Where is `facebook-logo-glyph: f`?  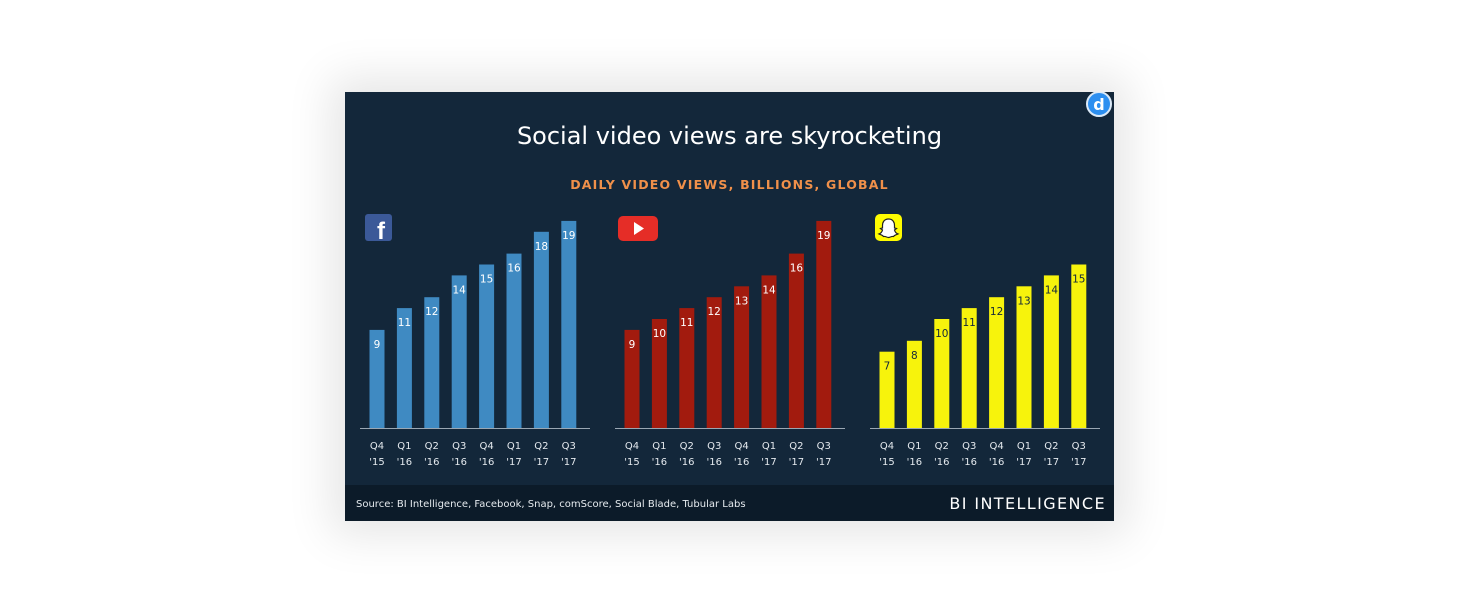 facebook-logo-glyph: f is located at coordinates (381, 231).